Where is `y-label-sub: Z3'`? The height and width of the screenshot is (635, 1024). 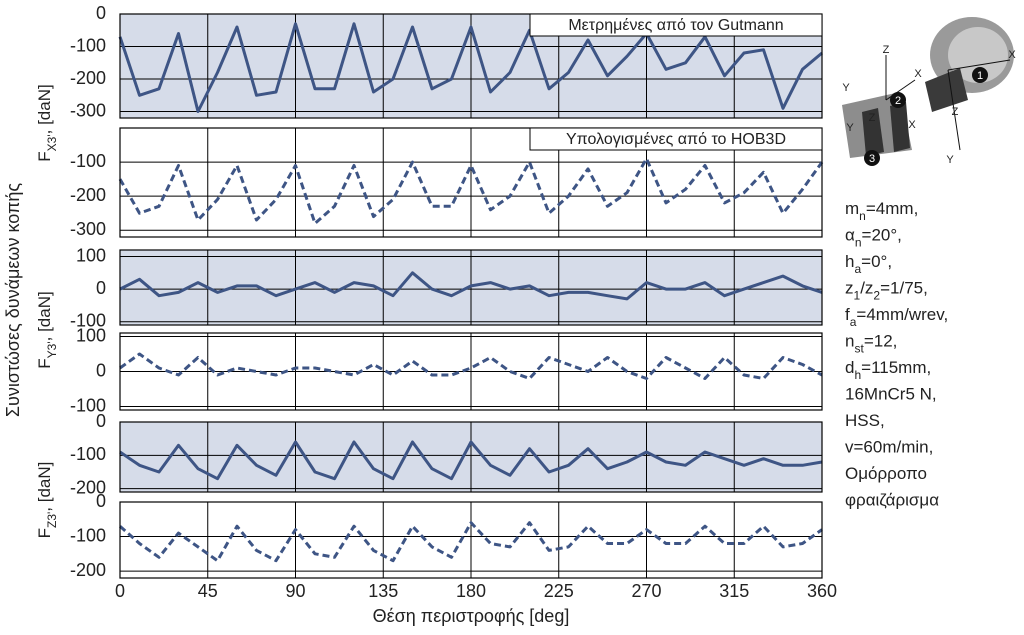 y-label-sub: Z3' is located at coordinates (52, 520).